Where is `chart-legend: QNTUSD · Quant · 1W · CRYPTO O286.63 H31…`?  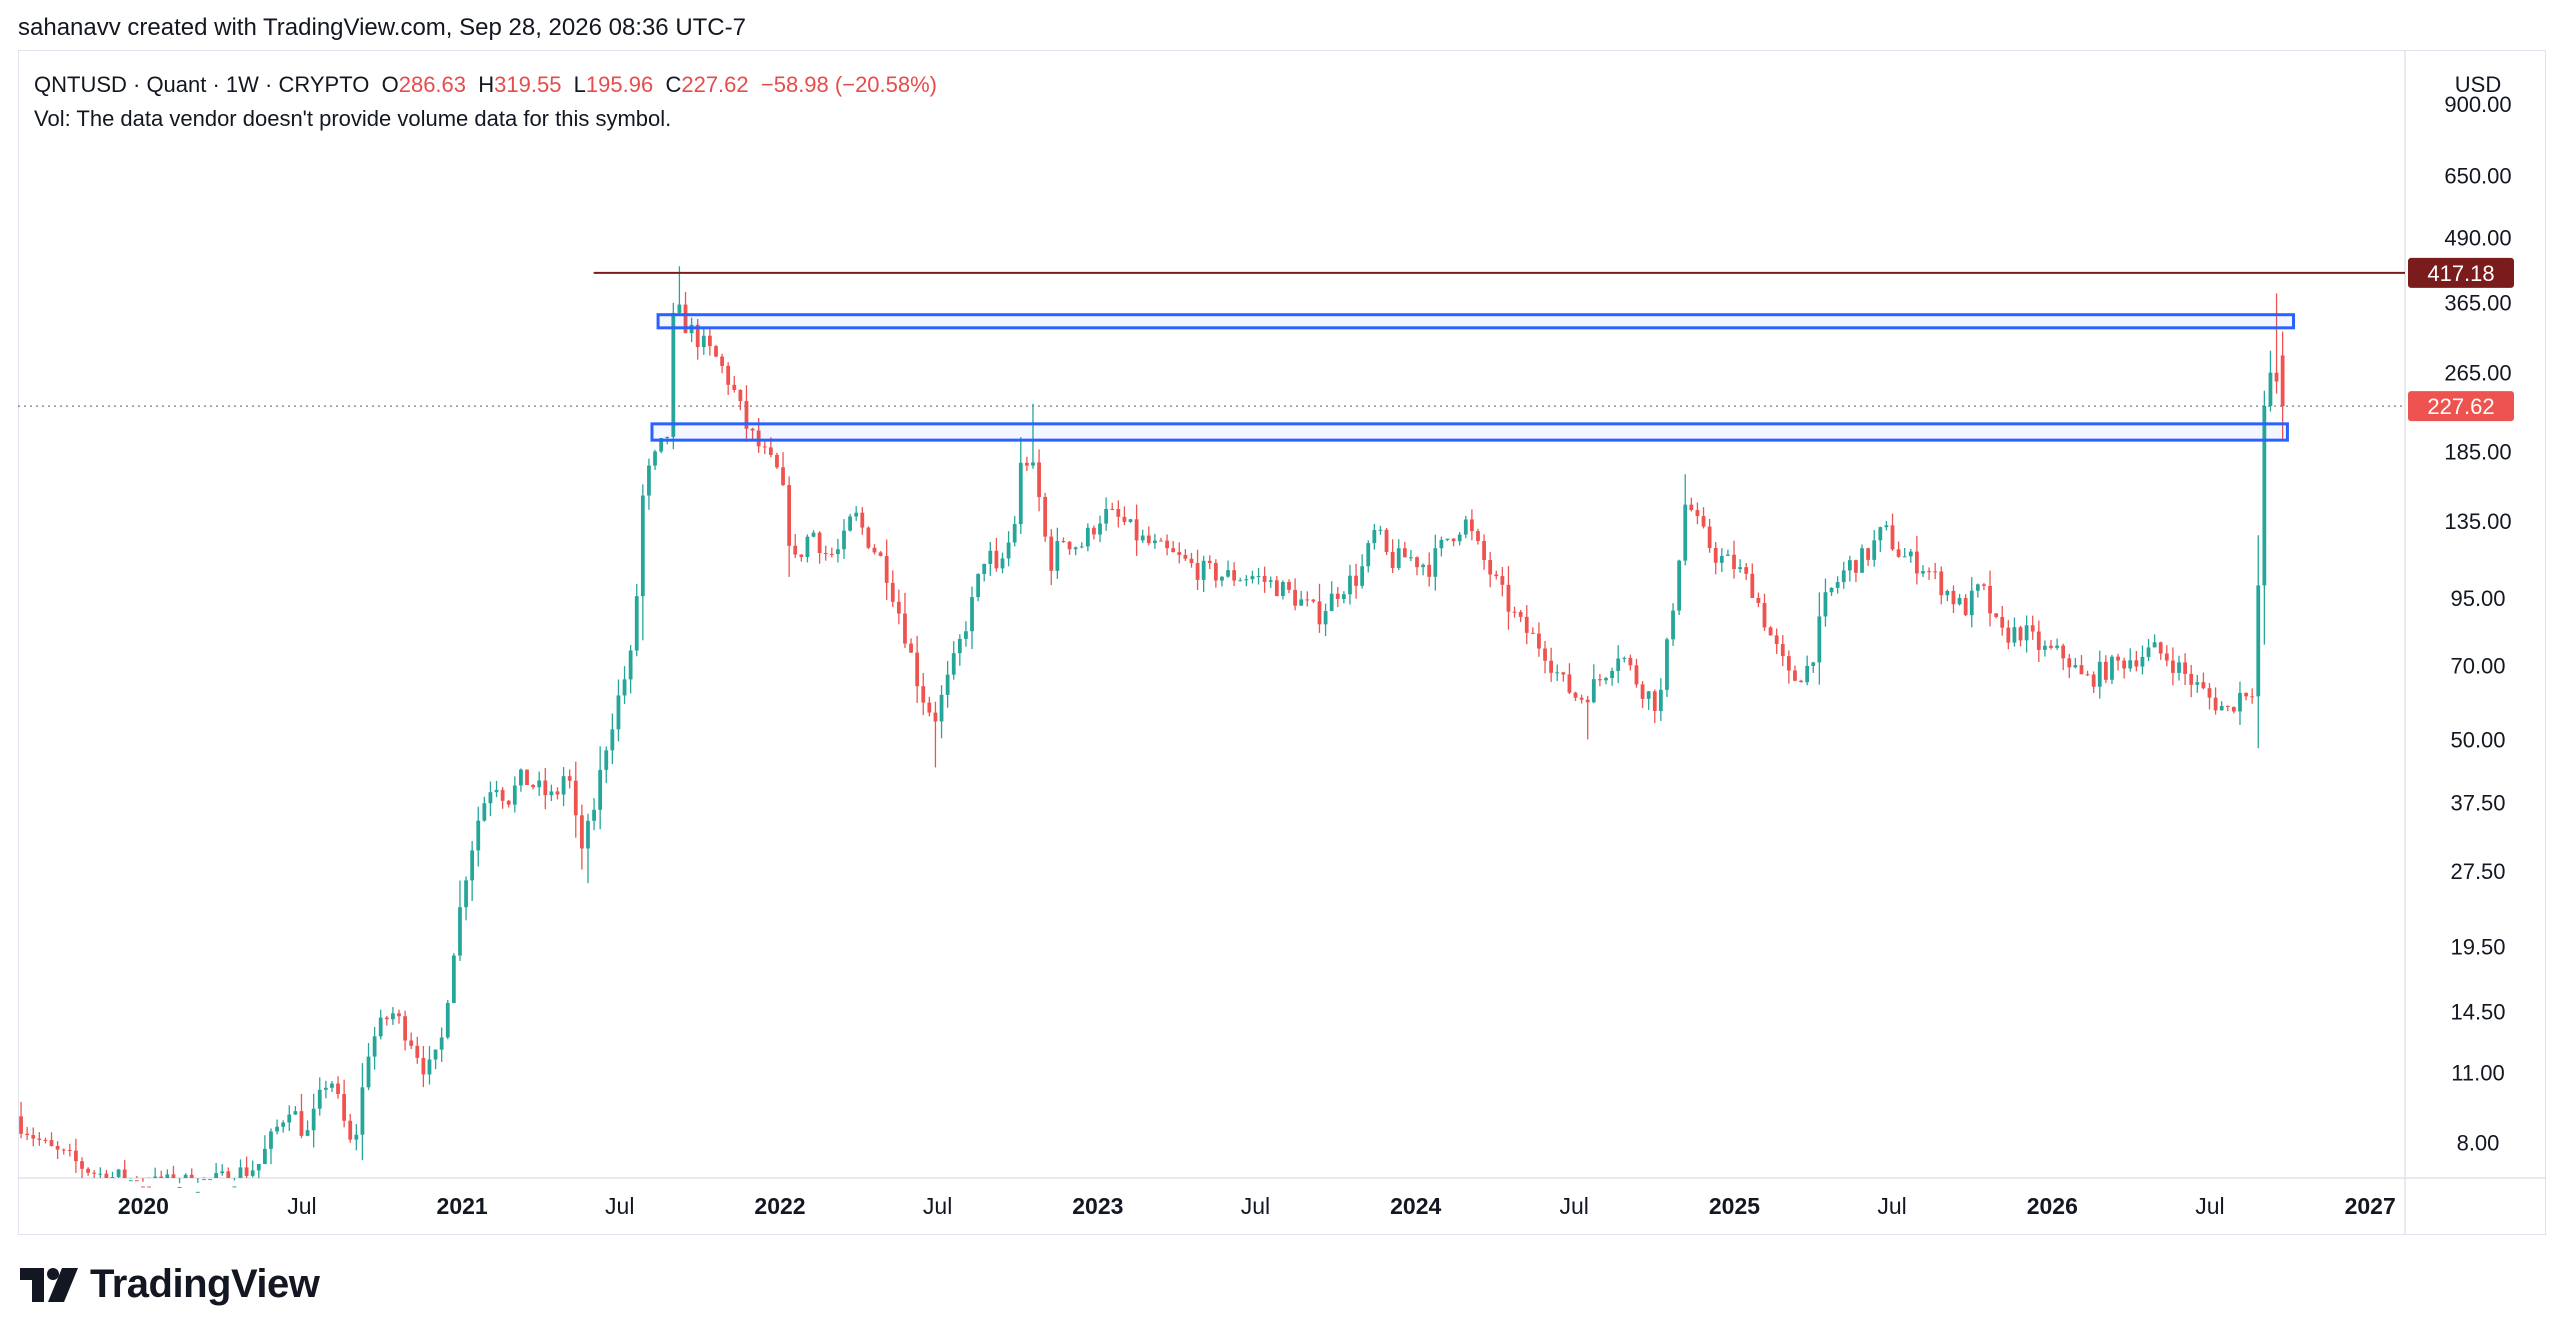
chart-legend: QNTUSD · Quant · 1W · CRYPTO O286.63 H31… is located at coordinates (485, 102).